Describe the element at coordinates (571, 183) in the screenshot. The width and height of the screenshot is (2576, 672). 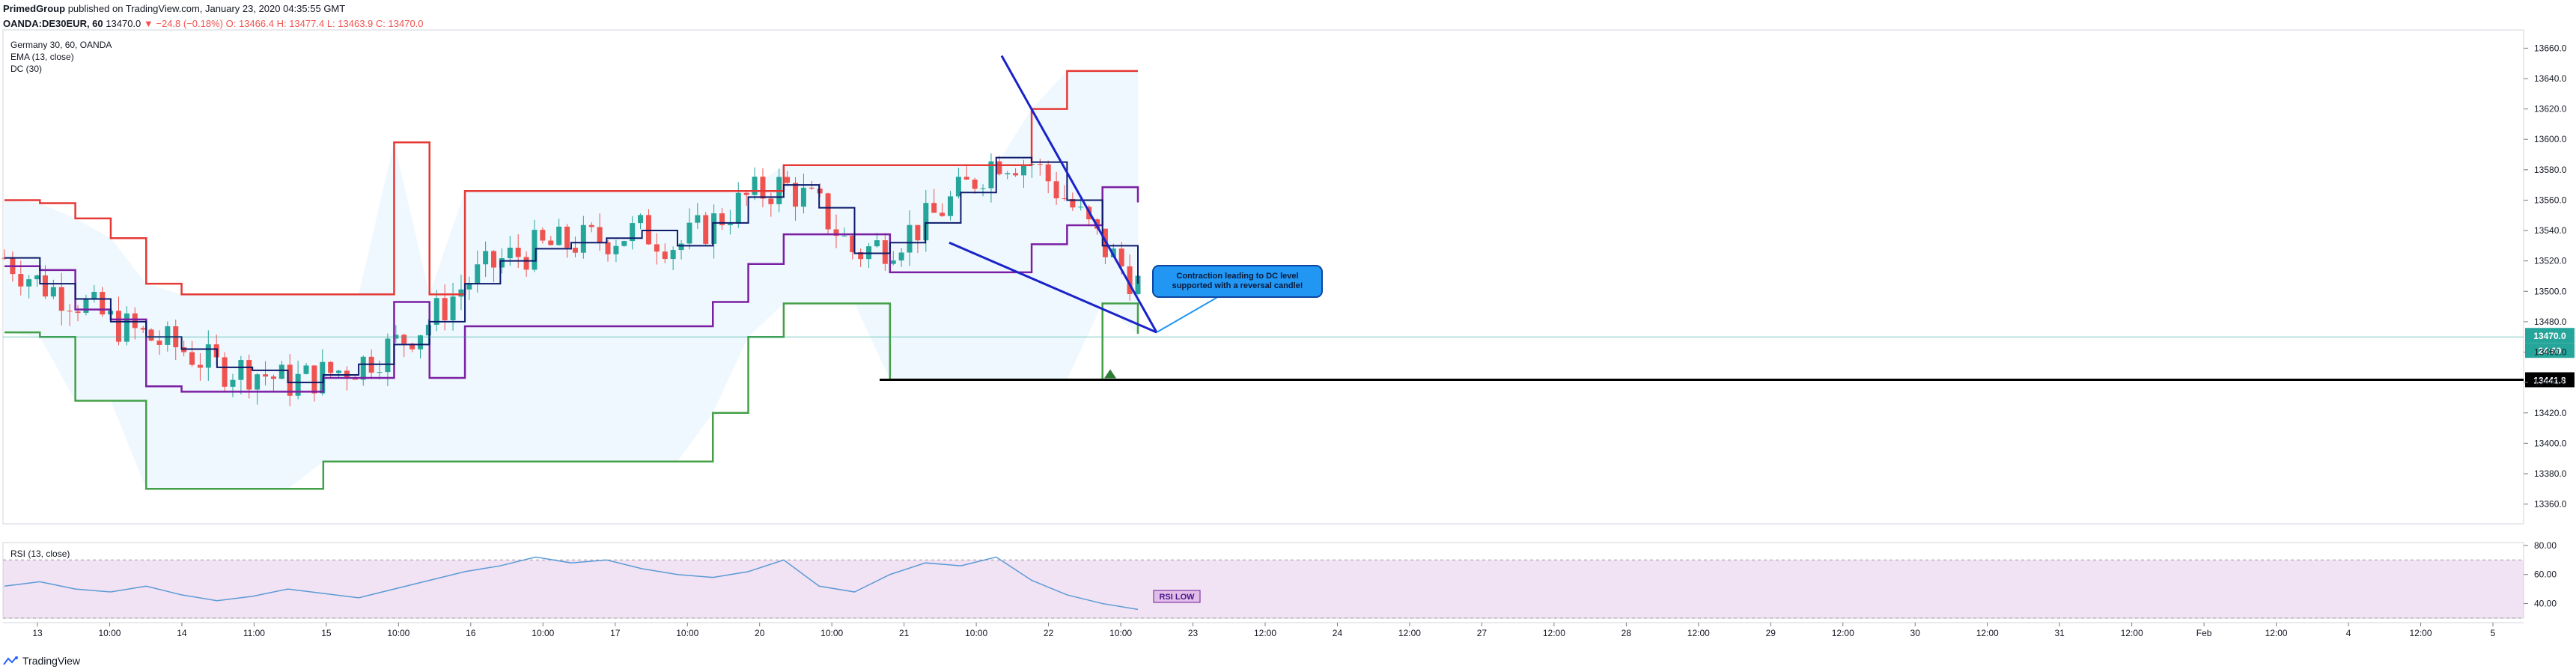
I see `donchian-upper-line` at that location.